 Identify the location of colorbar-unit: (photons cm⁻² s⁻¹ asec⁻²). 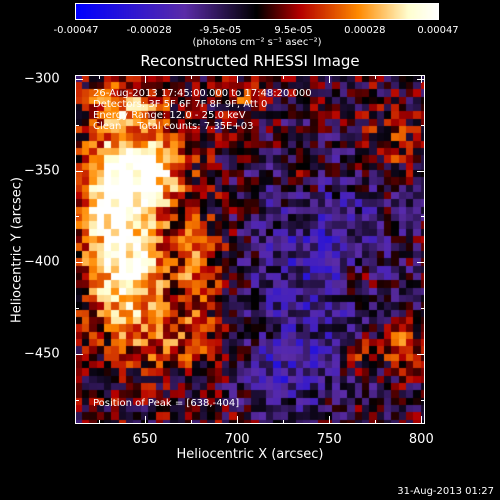
(257, 42).